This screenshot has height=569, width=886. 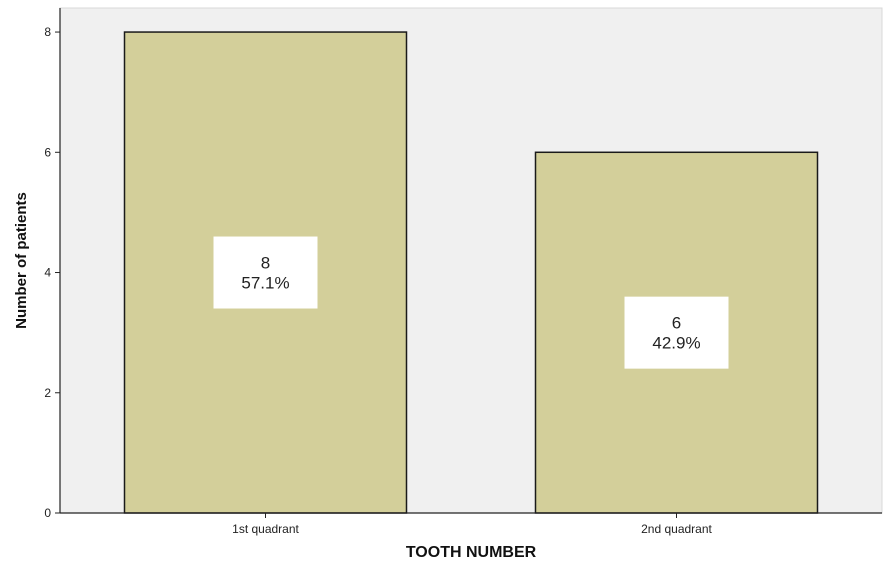 I want to click on y-axis-title: Number of patients, so click(x=21, y=260).